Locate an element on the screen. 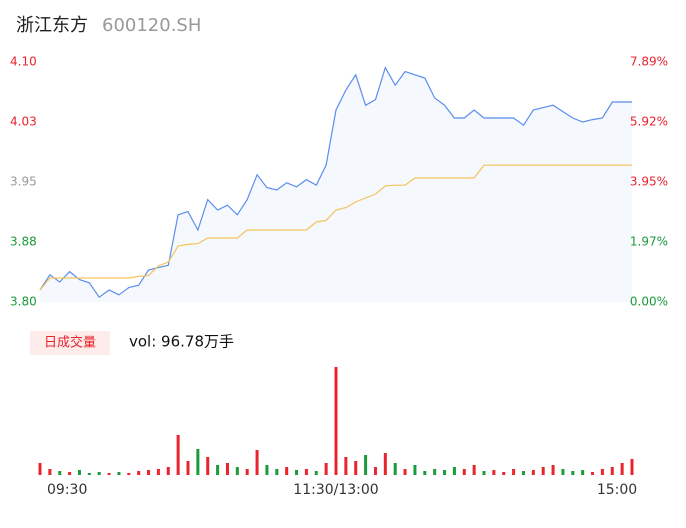 The image size is (686, 528). y-tick-label: 3.95 is located at coordinates (23, 182).